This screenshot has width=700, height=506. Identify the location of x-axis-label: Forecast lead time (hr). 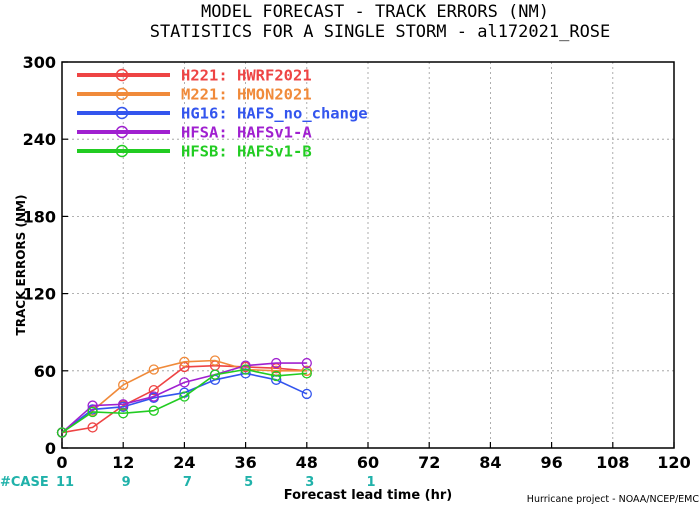
(368, 495).